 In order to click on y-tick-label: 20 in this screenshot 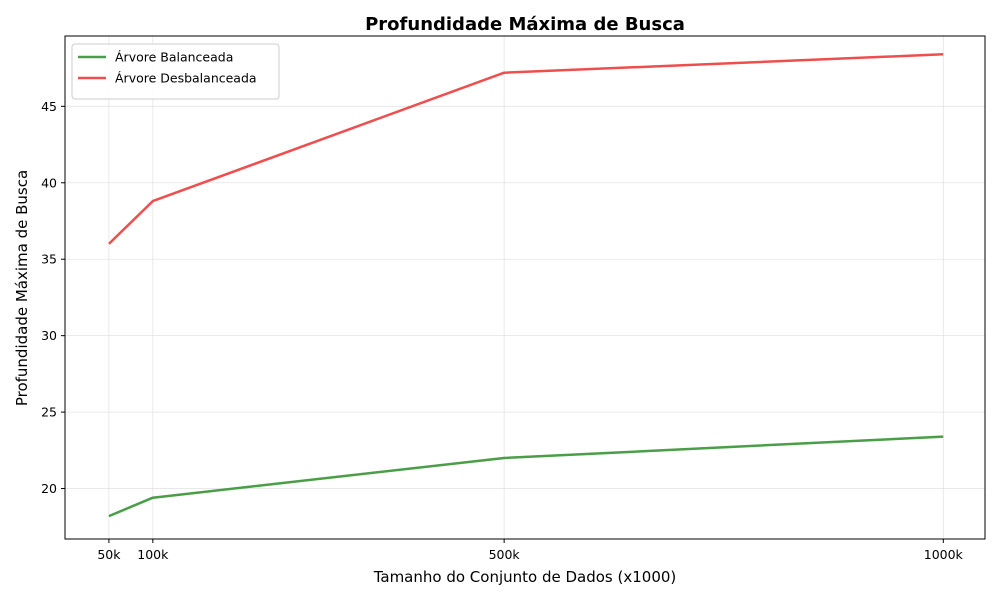, I will do `click(49, 488)`.